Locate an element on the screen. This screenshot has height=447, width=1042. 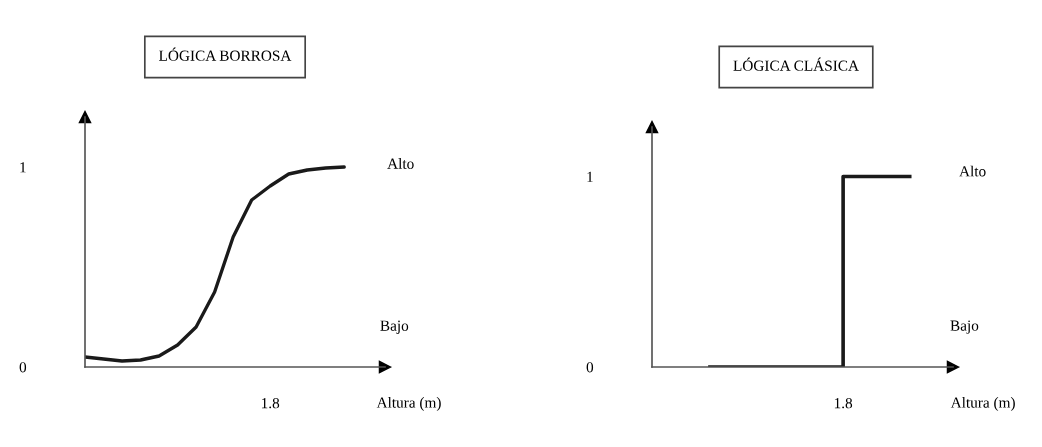
line-series is located at coordinates (215, 264).